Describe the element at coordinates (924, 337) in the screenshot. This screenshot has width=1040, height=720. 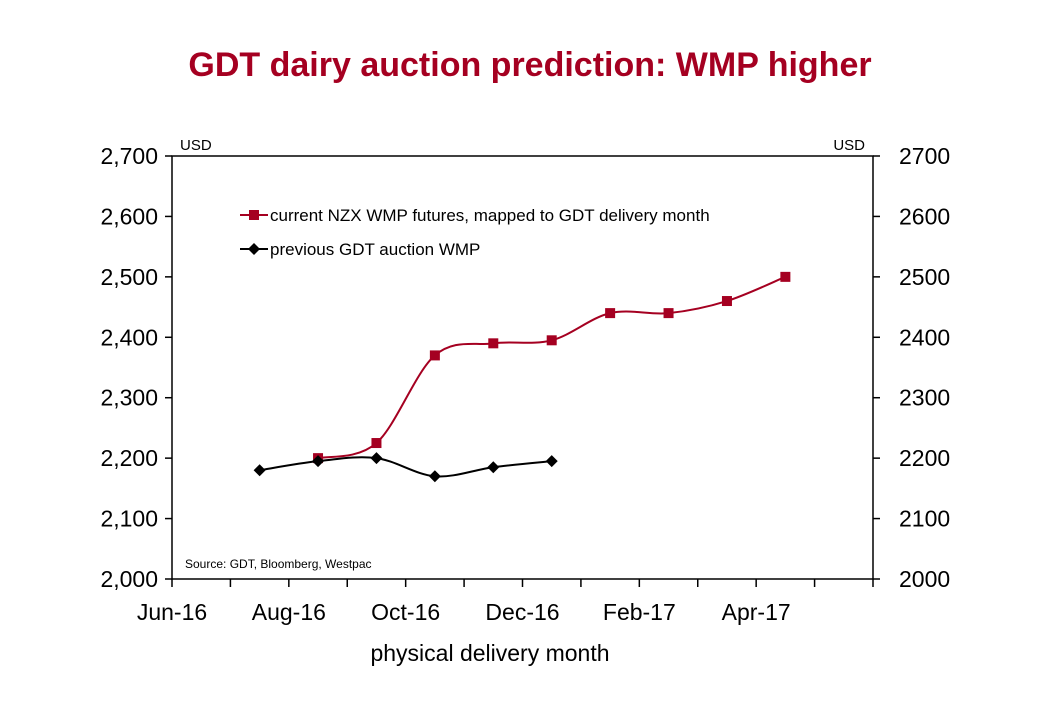
I see `y-tick-label-right: 2400` at that location.